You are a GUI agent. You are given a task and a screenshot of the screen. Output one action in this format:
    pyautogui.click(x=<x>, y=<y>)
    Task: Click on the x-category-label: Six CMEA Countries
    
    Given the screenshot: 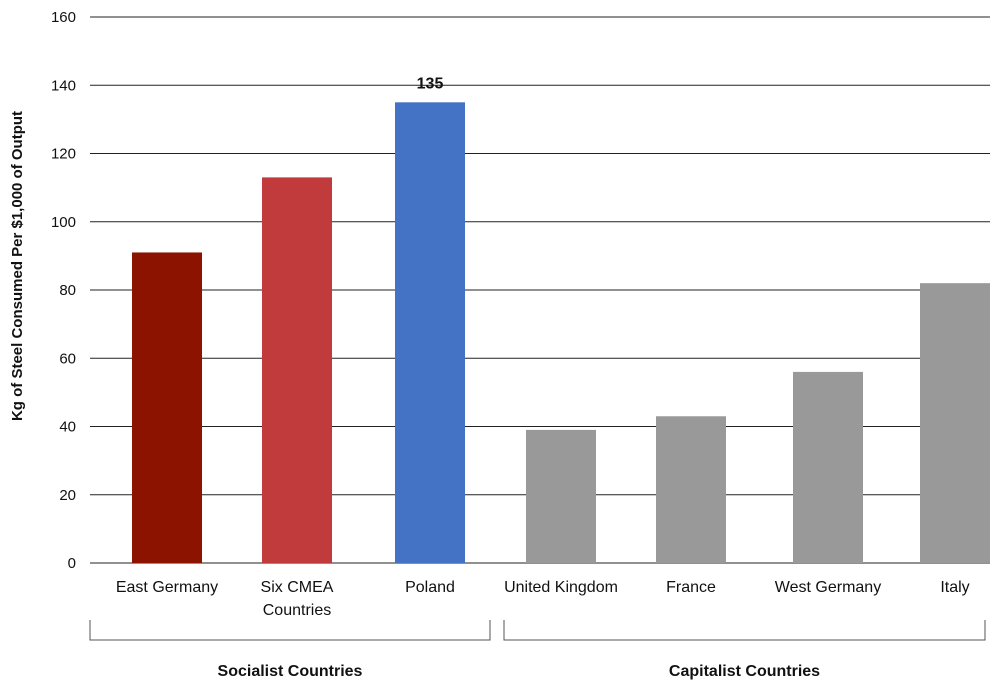 What is the action you would take?
    pyautogui.click(x=297, y=599)
    